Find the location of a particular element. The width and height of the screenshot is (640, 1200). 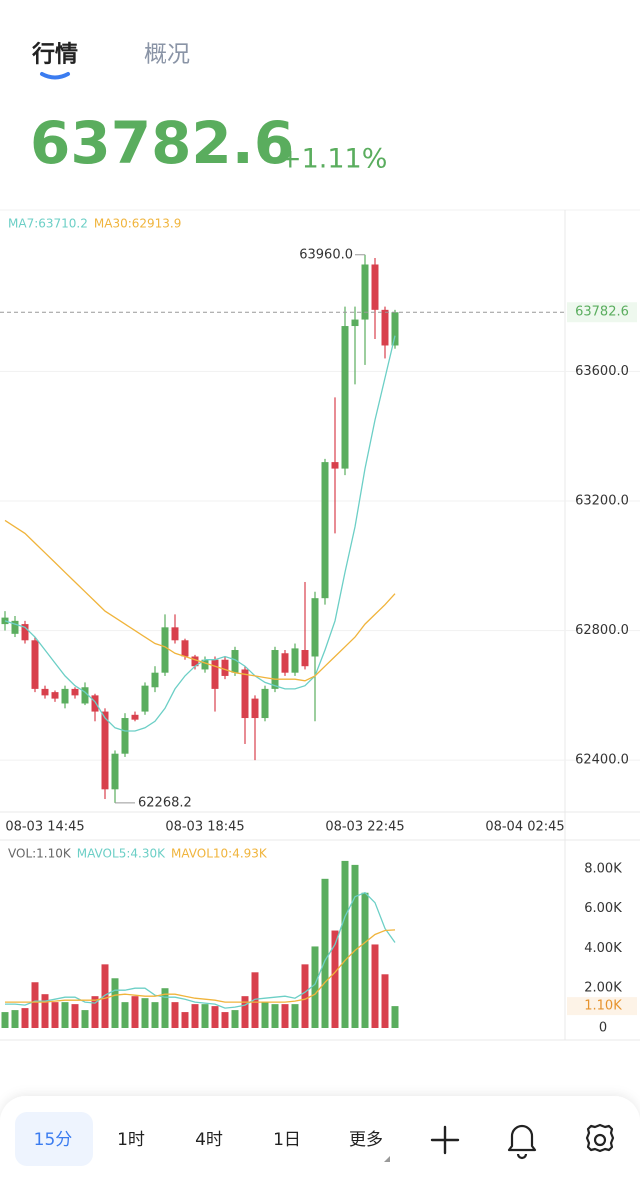

last-volume-tag is located at coordinates (602, 1006).